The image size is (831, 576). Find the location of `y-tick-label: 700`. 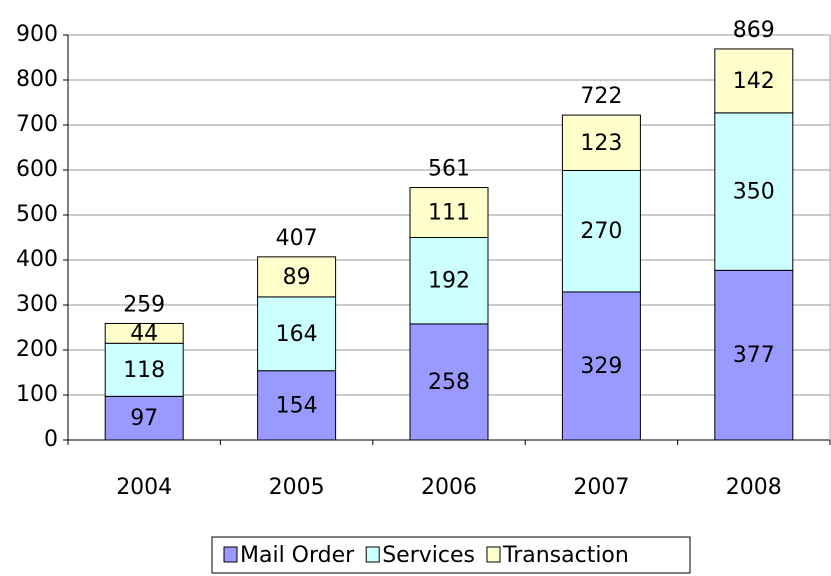

y-tick-label: 700 is located at coordinates (37, 124).